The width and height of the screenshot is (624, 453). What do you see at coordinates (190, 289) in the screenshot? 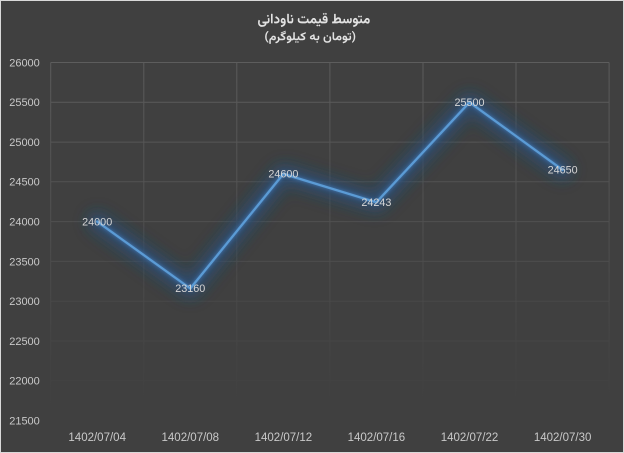
I see `svg-text: 23160` at bounding box center [190, 289].